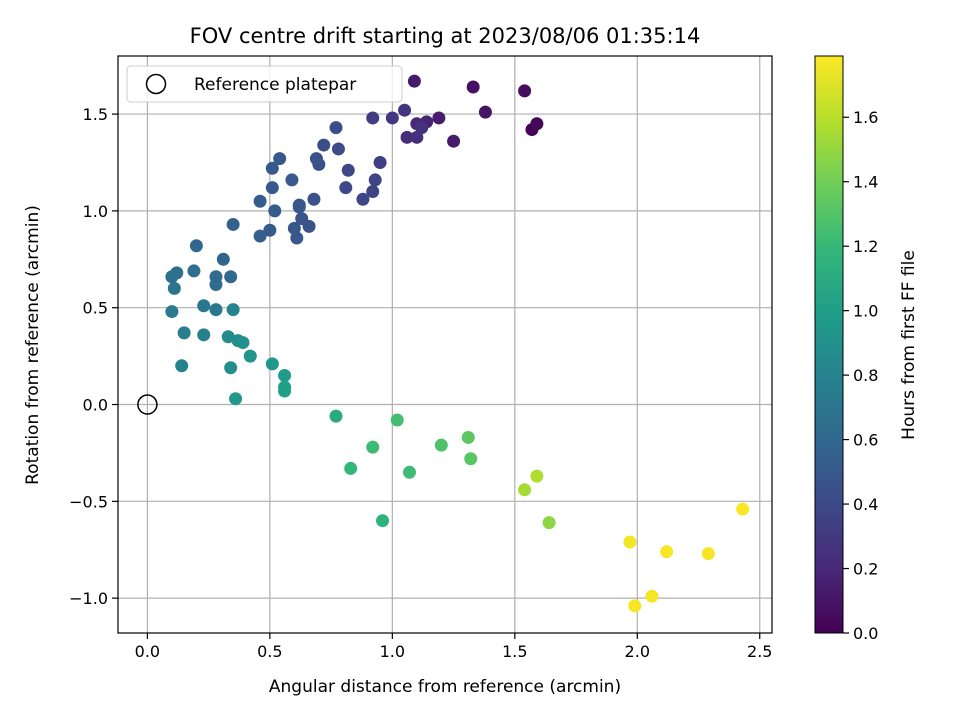  I want to click on colorbar-tick-label: 0.8, so click(865, 375).